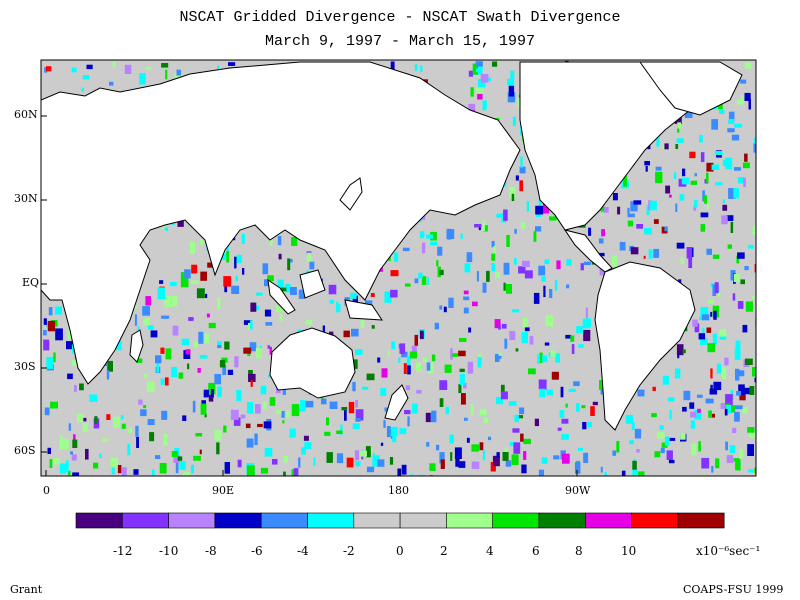 The height and width of the screenshot is (600, 800). I want to click on lon-label-90e: 90E, so click(223, 490).